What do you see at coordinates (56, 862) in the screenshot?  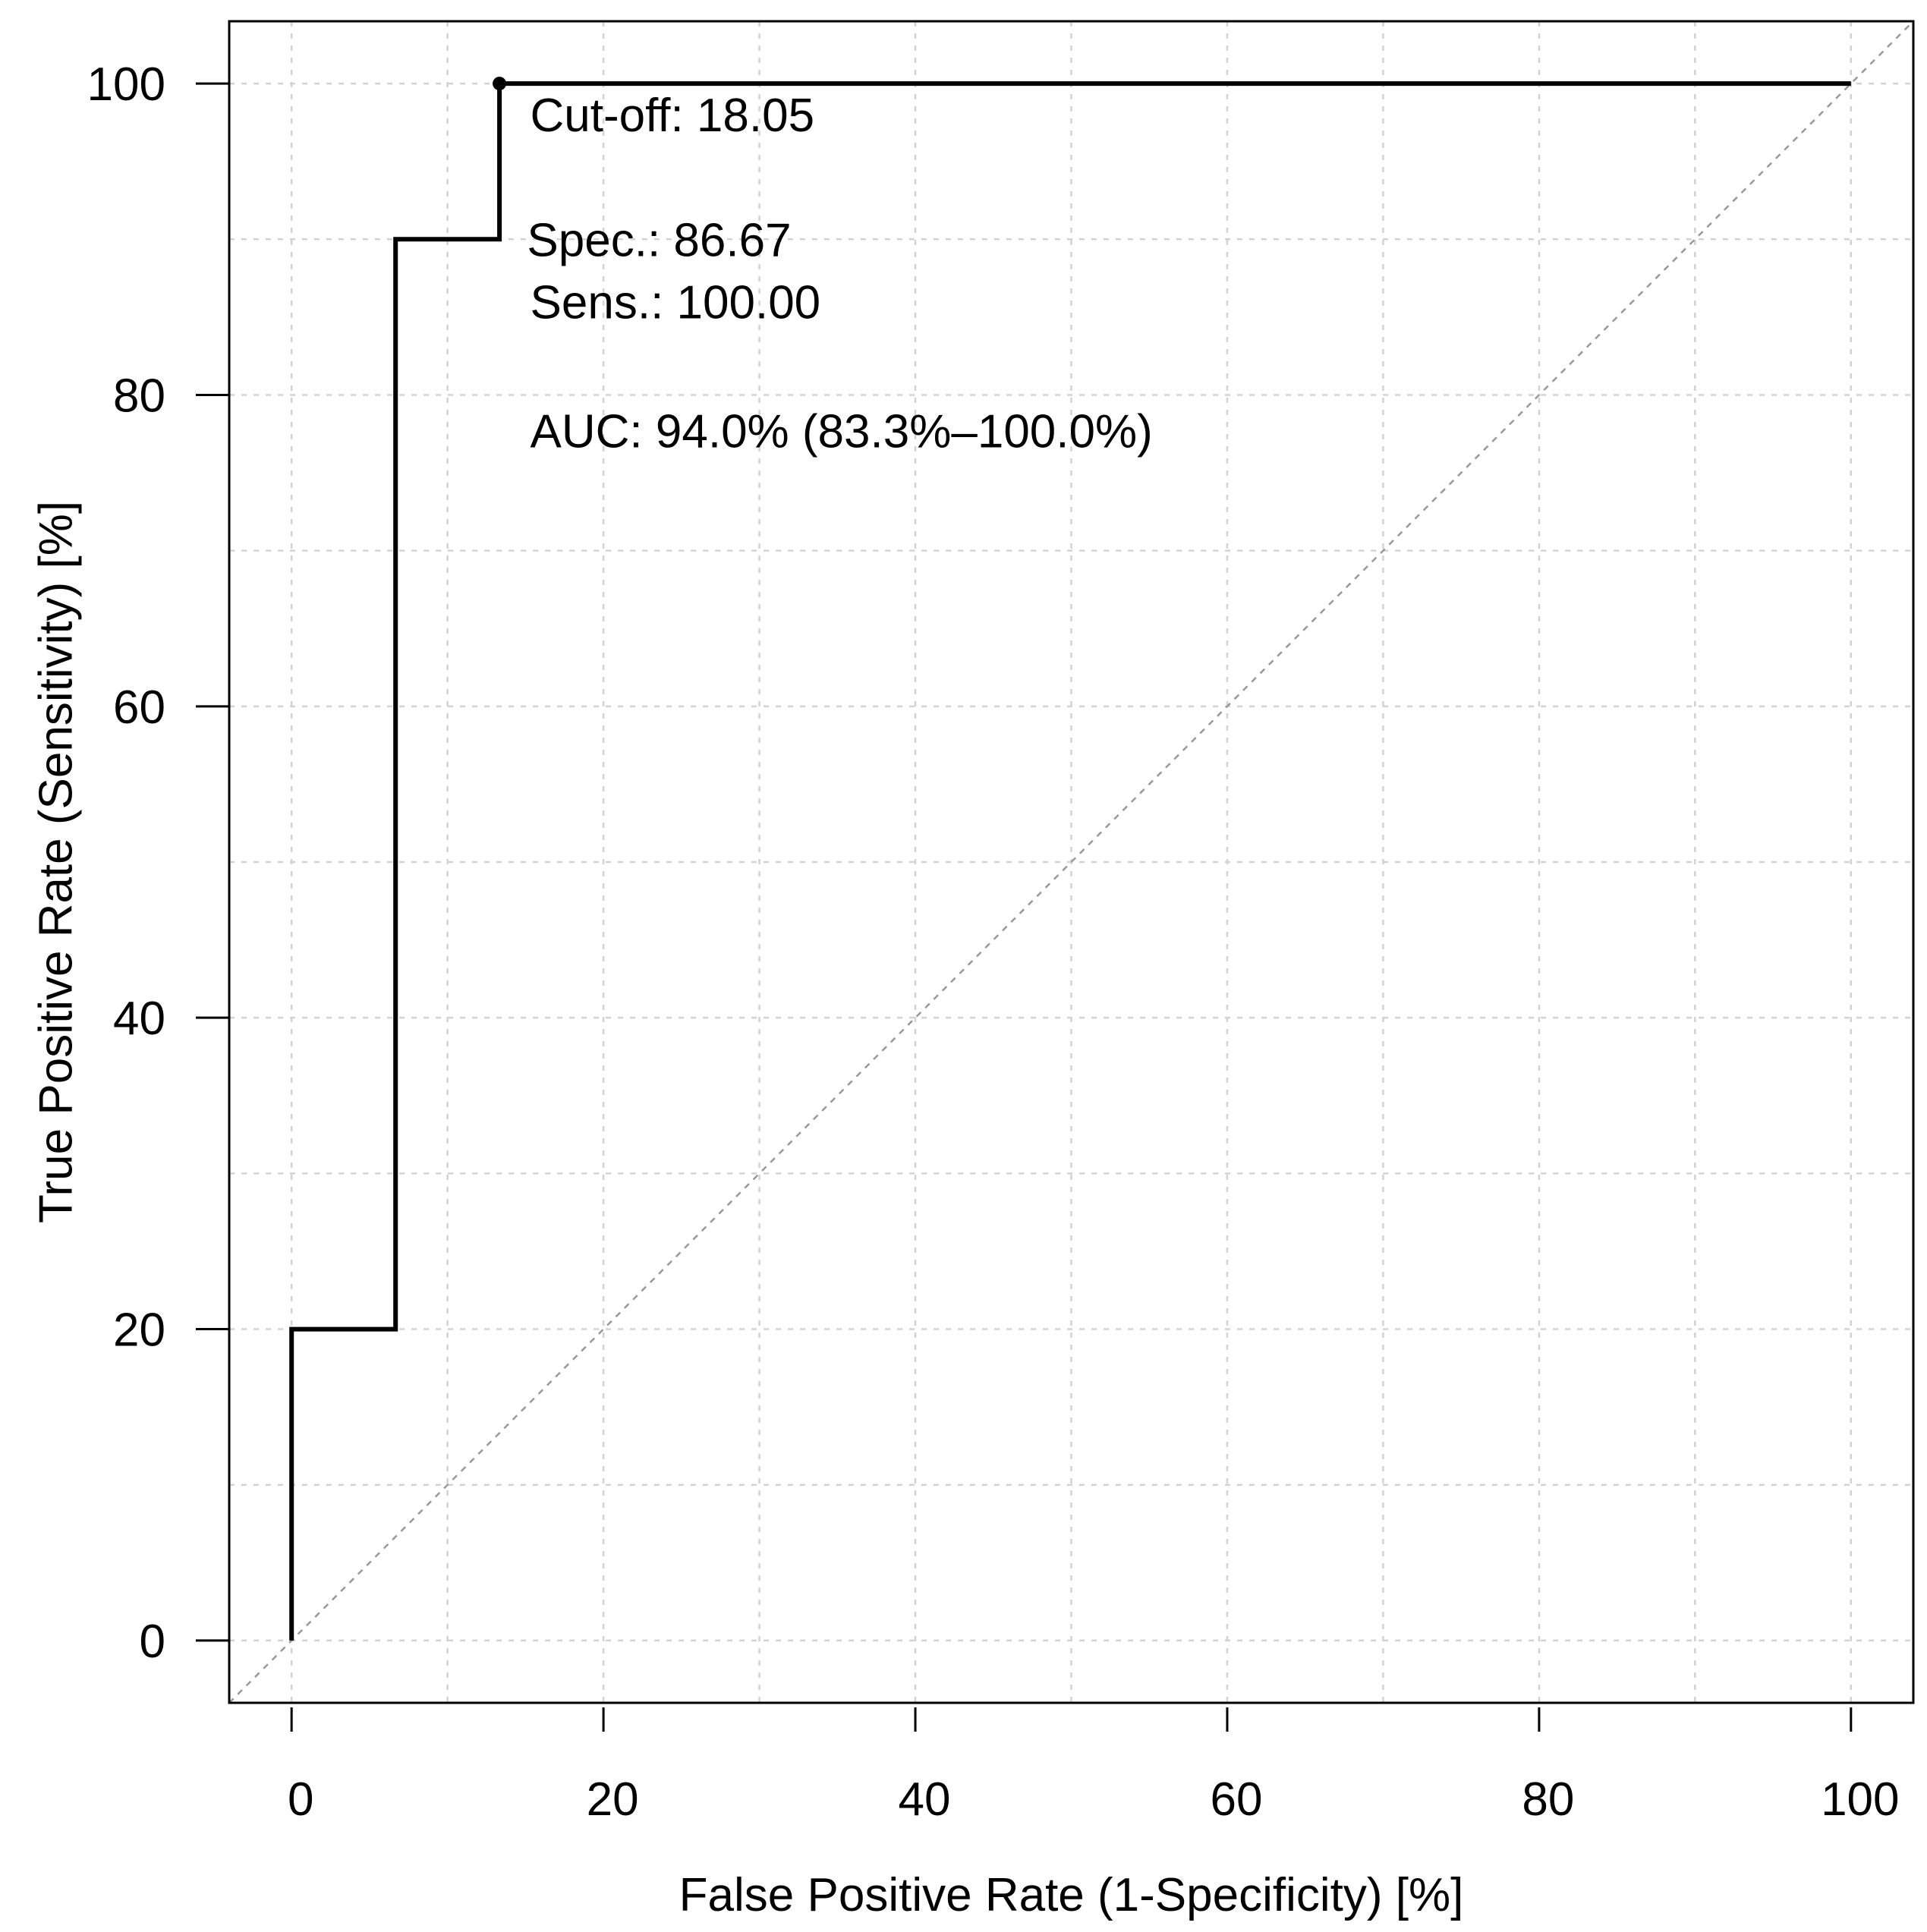 I see `y-axis-title: True Positive Rate (Sensitivity) [%]` at bounding box center [56, 862].